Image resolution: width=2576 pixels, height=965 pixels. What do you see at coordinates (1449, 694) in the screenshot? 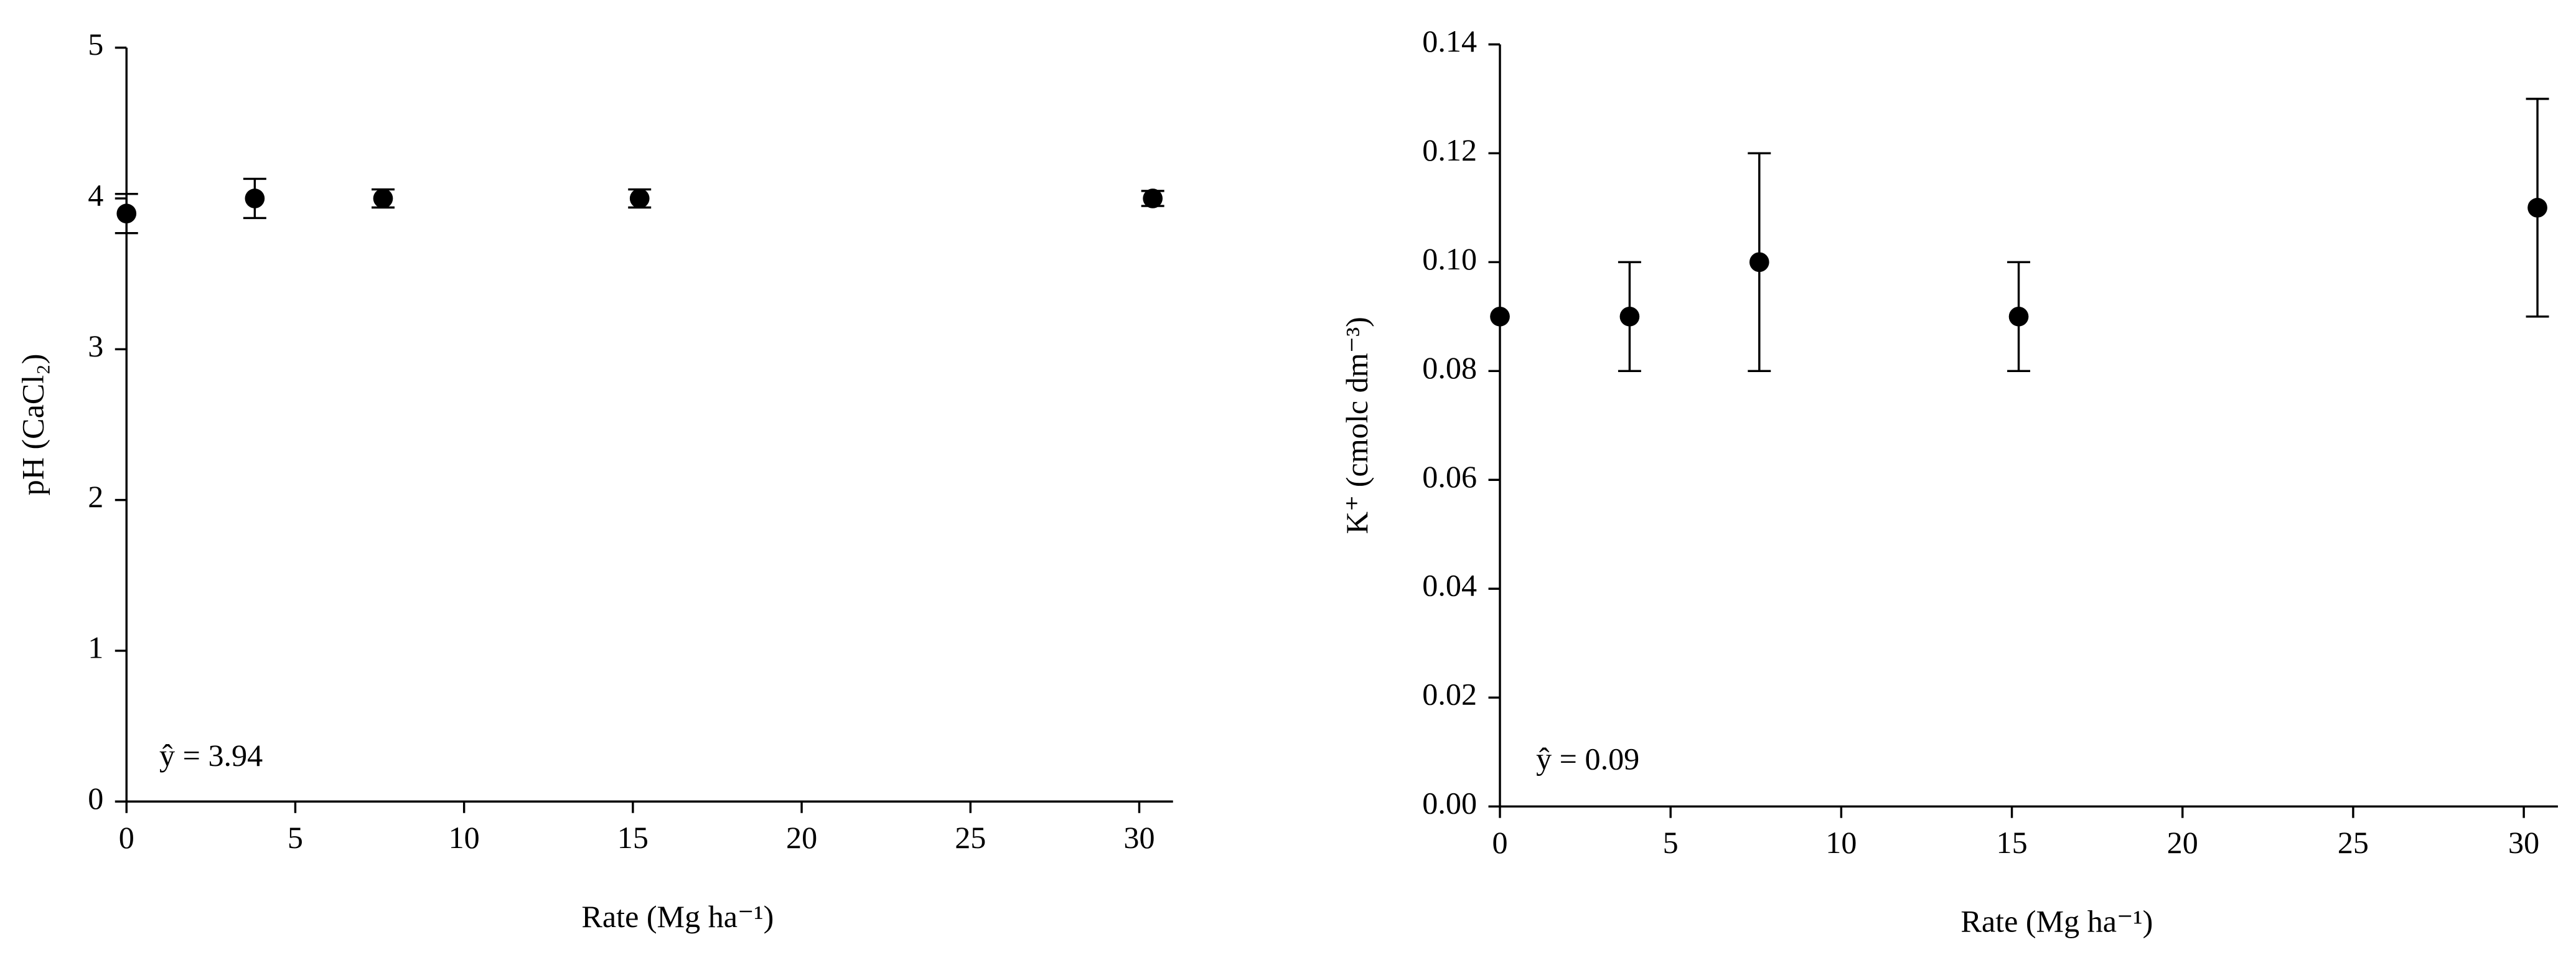
I see `y-tick-label: 0.02` at bounding box center [1449, 694].